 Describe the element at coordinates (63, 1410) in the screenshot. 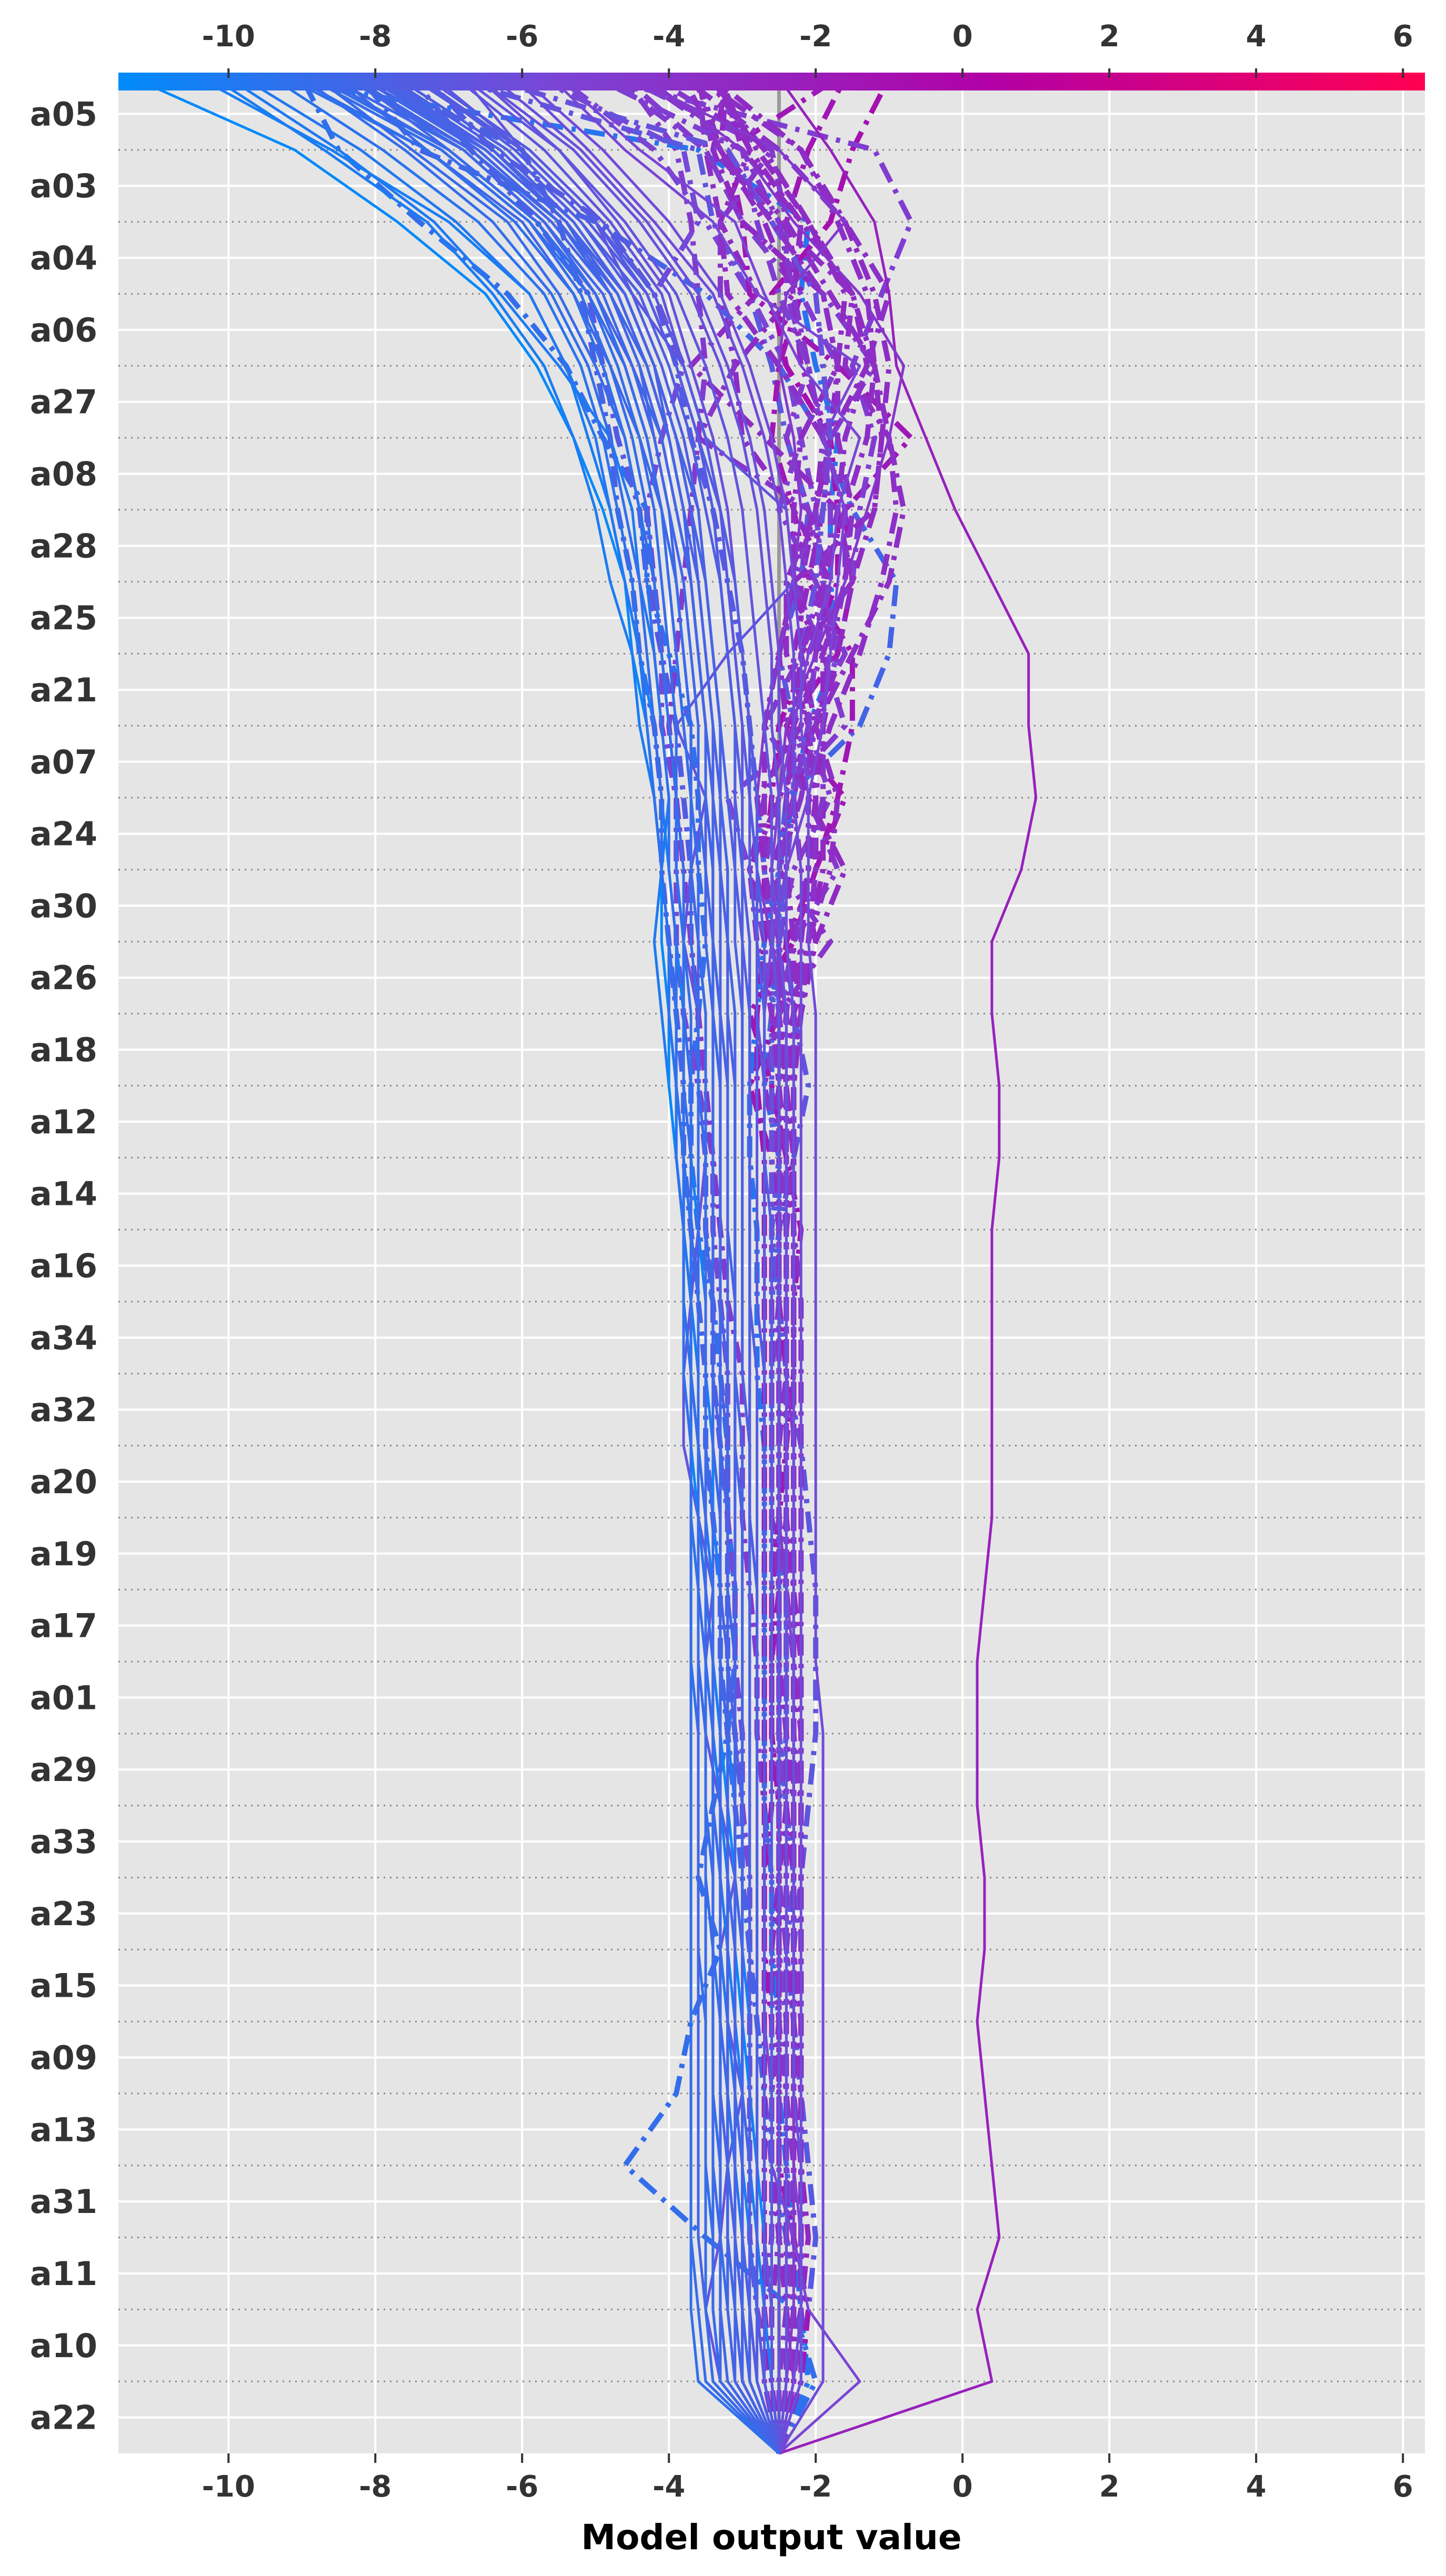

I see `feature-label-a32: a32` at that location.